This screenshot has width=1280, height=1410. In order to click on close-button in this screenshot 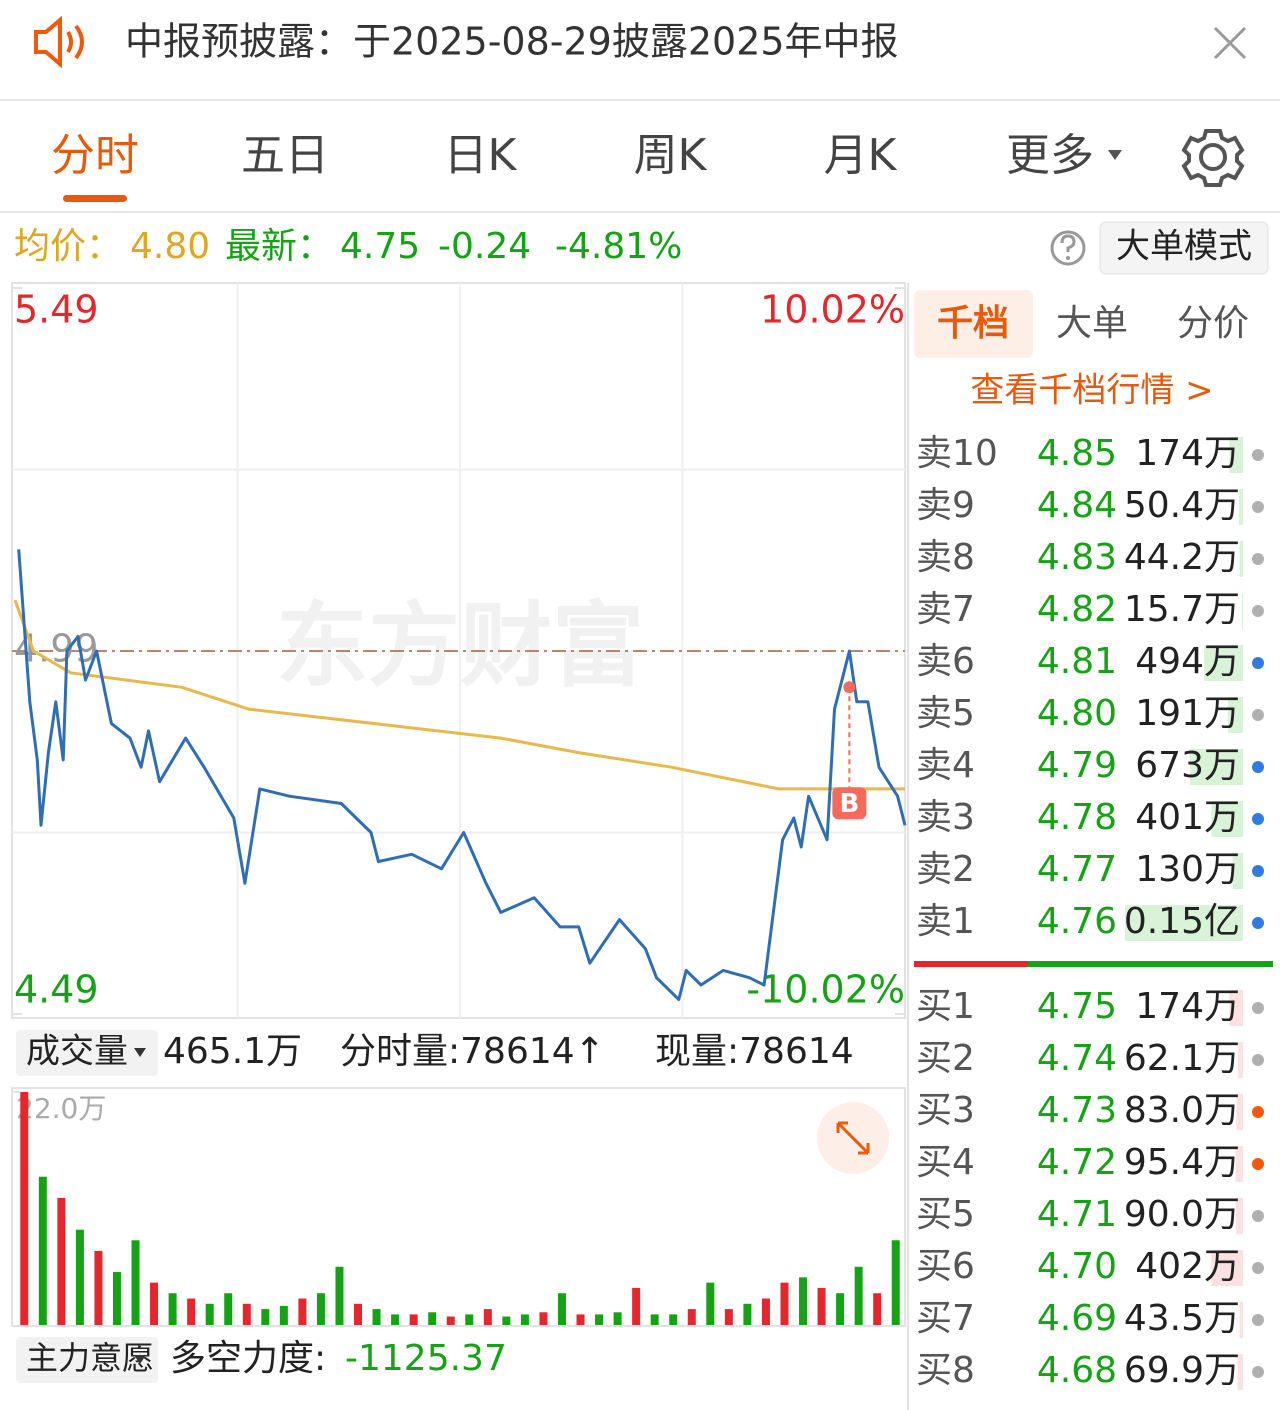, I will do `click(1230, 43)`.